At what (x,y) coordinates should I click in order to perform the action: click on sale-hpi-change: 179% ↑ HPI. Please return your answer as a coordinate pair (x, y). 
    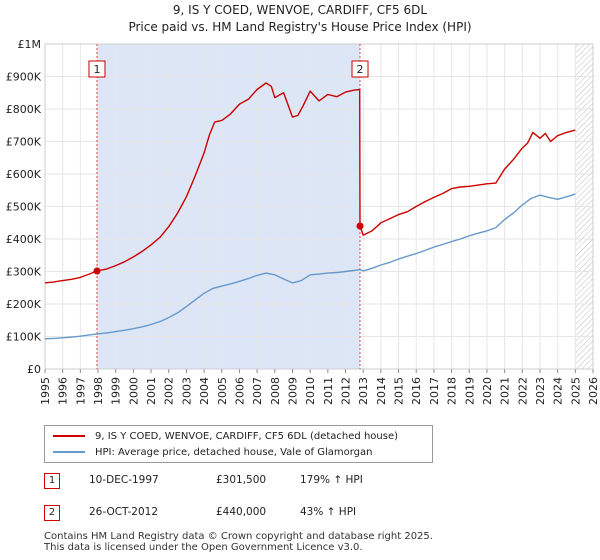
    Looking at the image, I should click on (331, 480).